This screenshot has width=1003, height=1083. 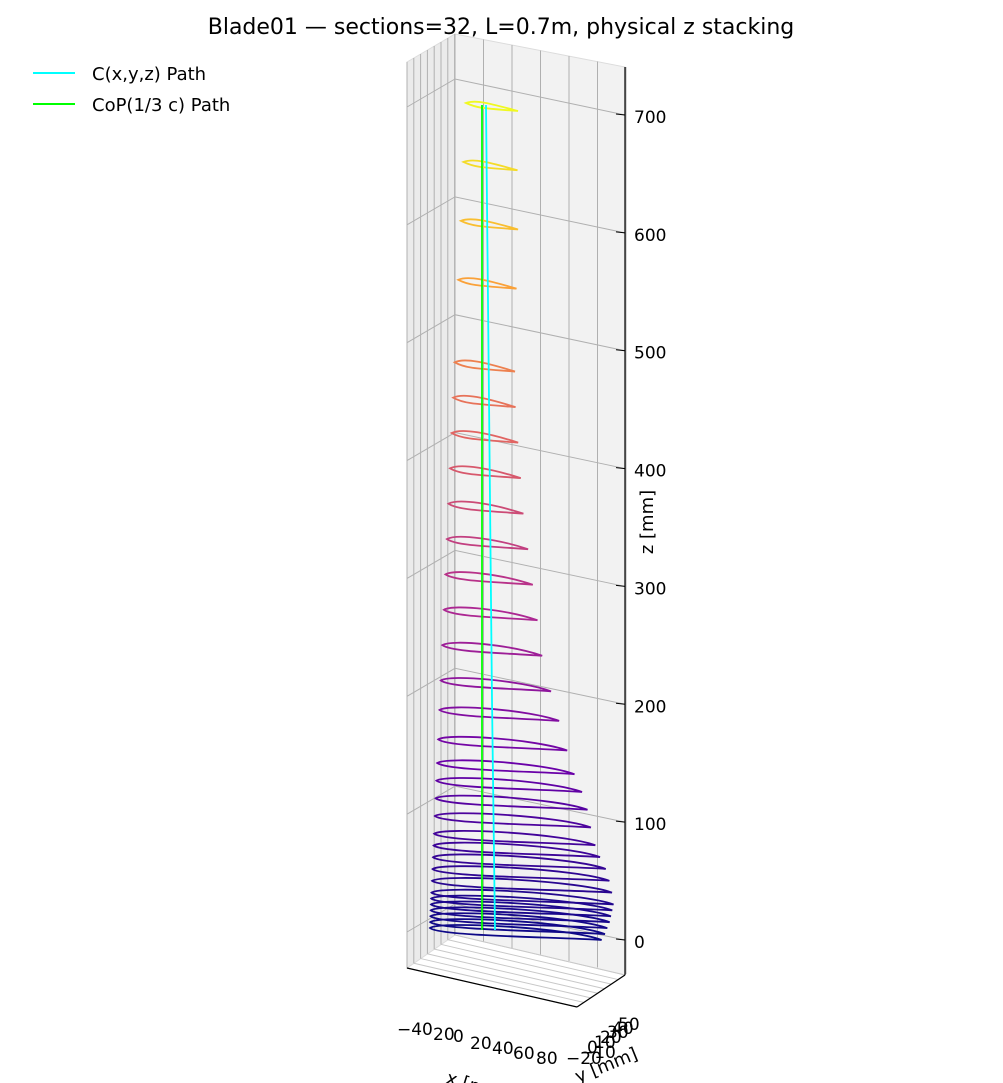 What do you see at coordinates (623, 1029) in the screenshot?
I see `y-tick-label: 40` at bounding box center [623, 1029].